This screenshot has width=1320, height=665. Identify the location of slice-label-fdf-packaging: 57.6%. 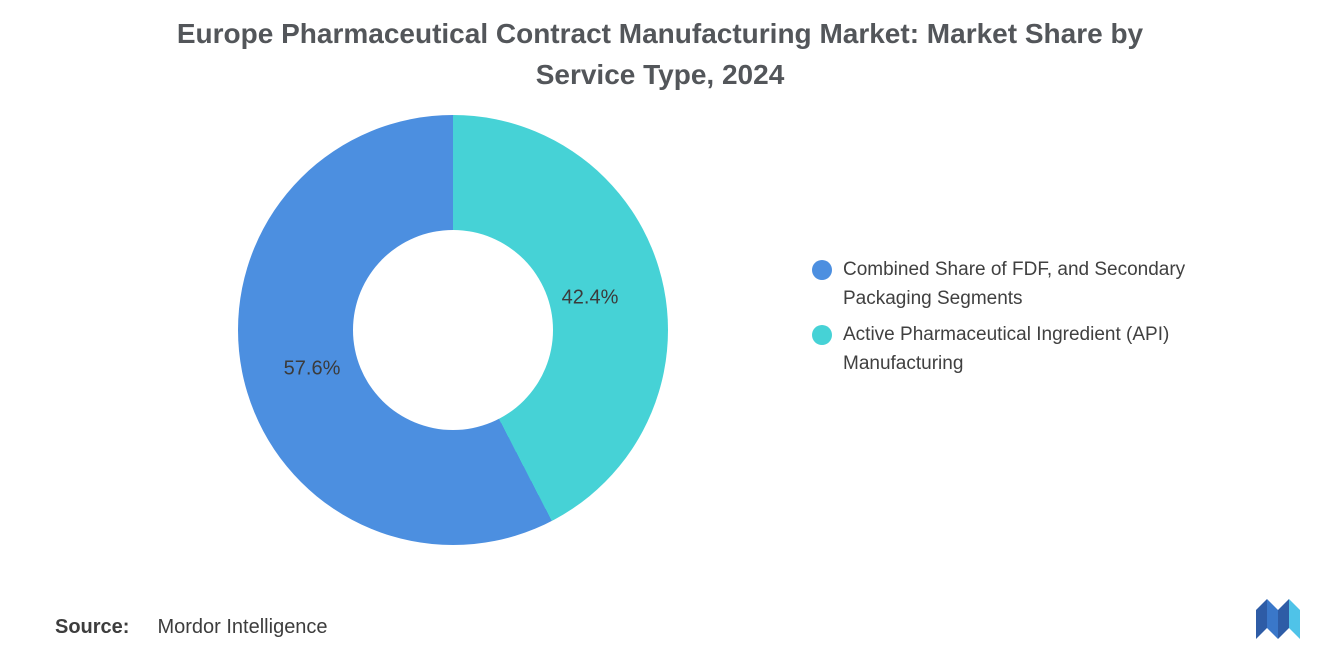
(312, 368).